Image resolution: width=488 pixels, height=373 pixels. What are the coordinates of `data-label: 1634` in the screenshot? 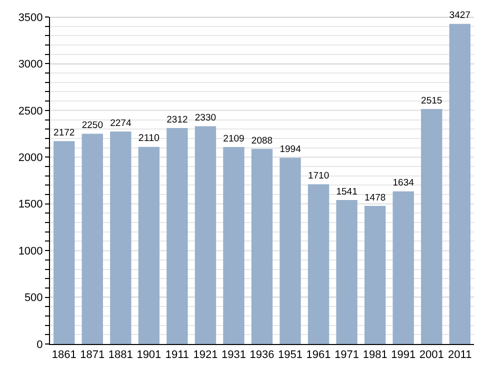 It's located at (403, 183).